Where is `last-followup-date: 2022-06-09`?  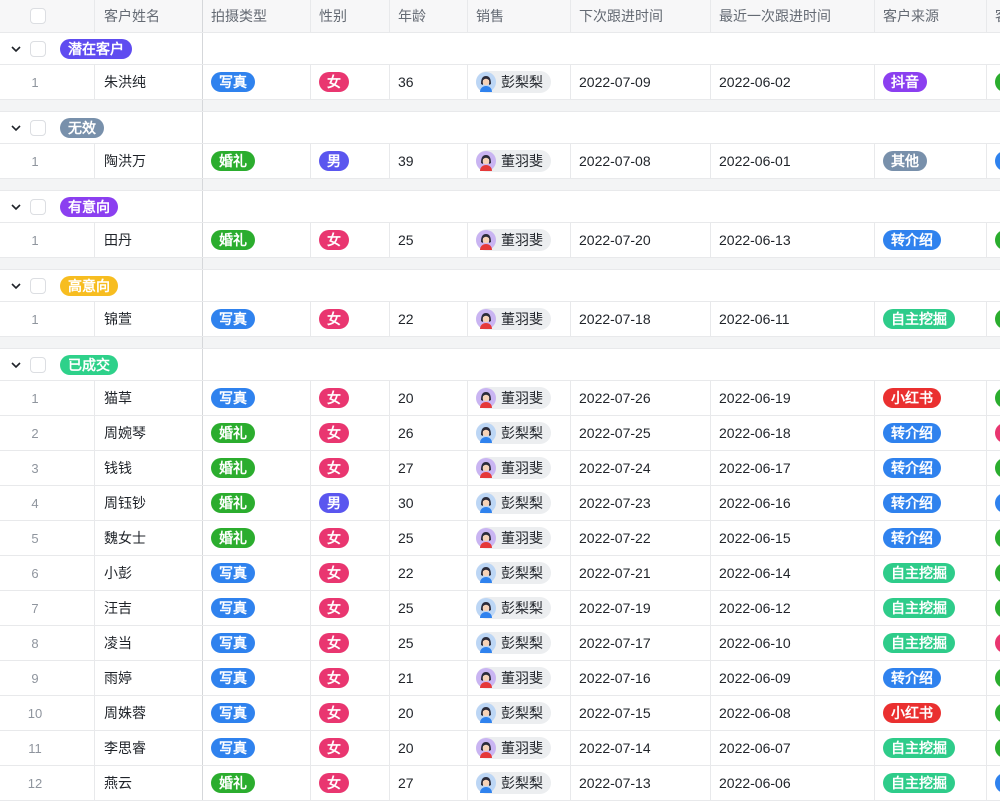
last-followup-date: 2022-06-09 is located at coordinates (793, 678).